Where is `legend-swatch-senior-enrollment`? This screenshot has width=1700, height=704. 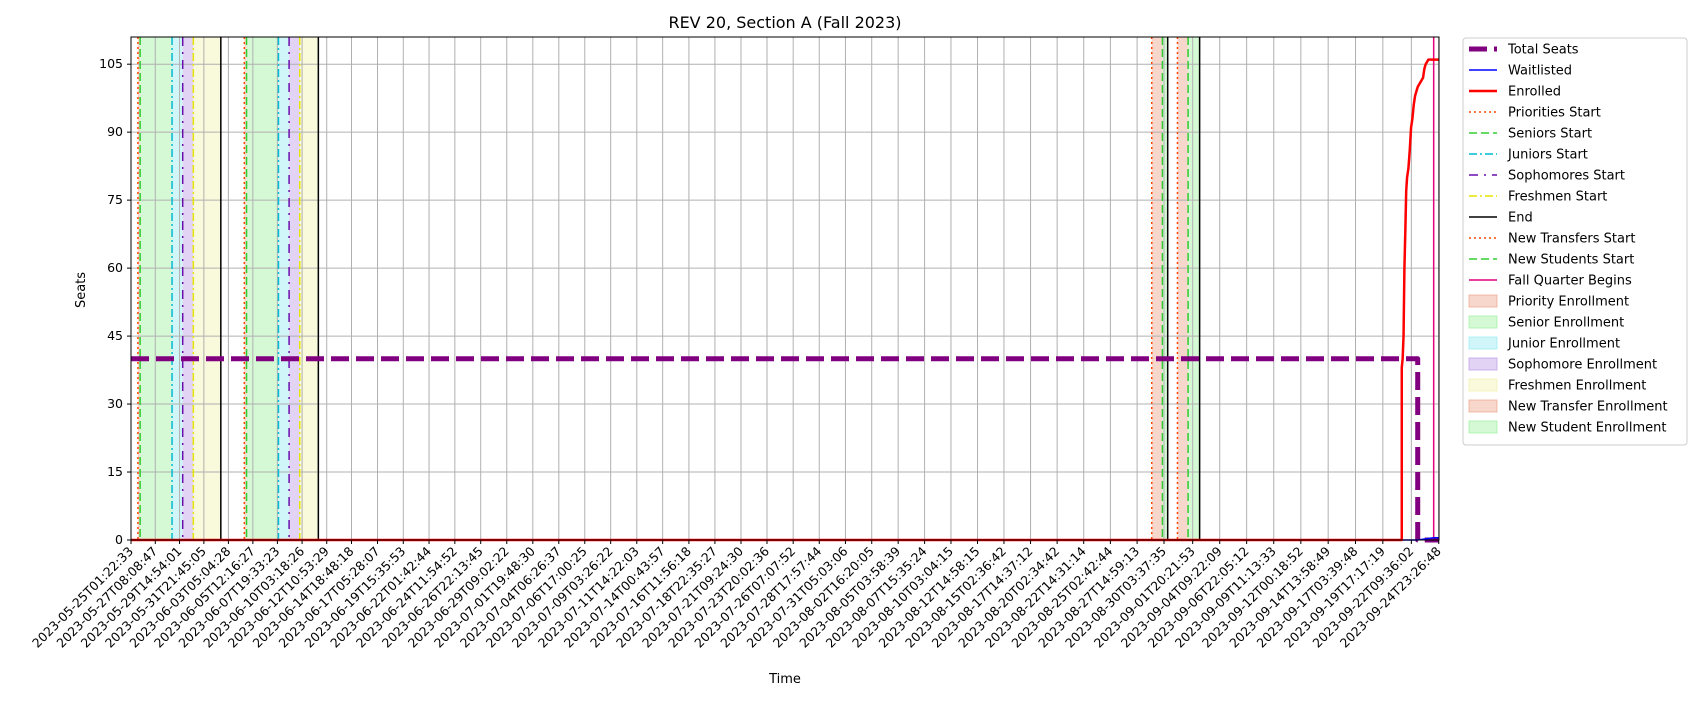
legend-swatch-senior-enrollment is located at coordinates (1483, 322).